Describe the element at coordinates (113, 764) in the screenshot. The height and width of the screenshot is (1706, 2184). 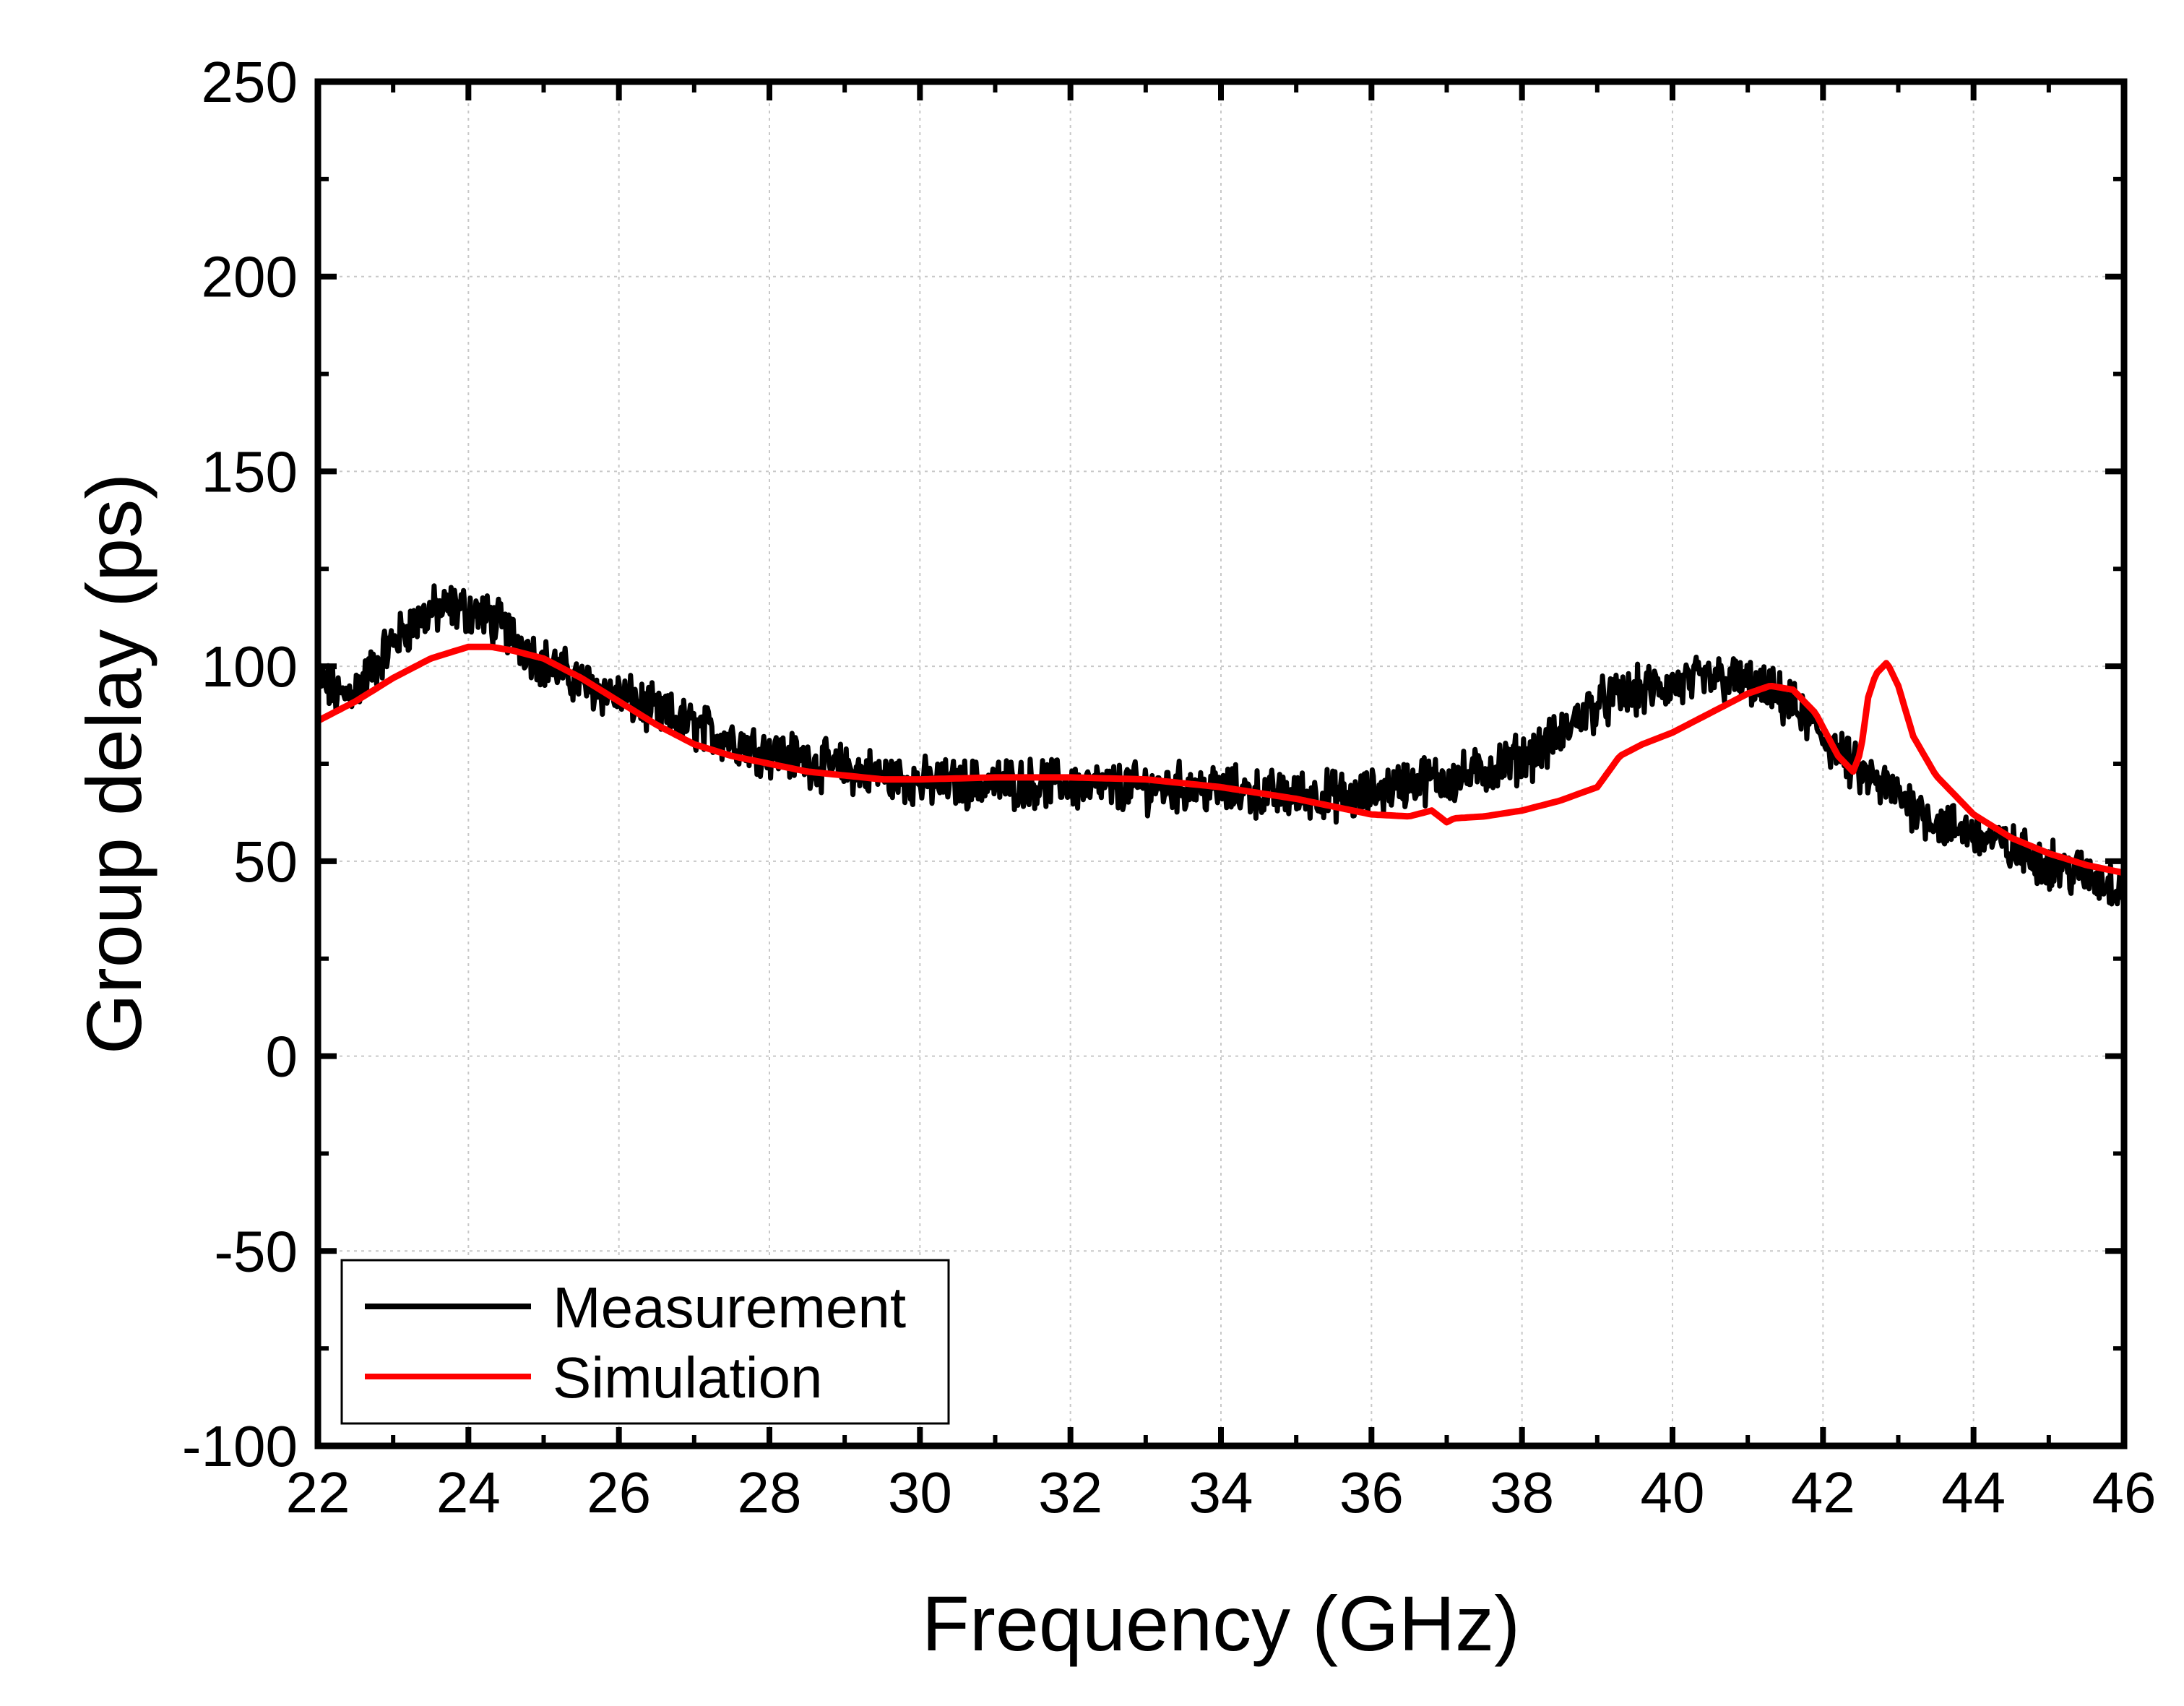
I see `y-axis-title: Group delay (ps)` at that location.